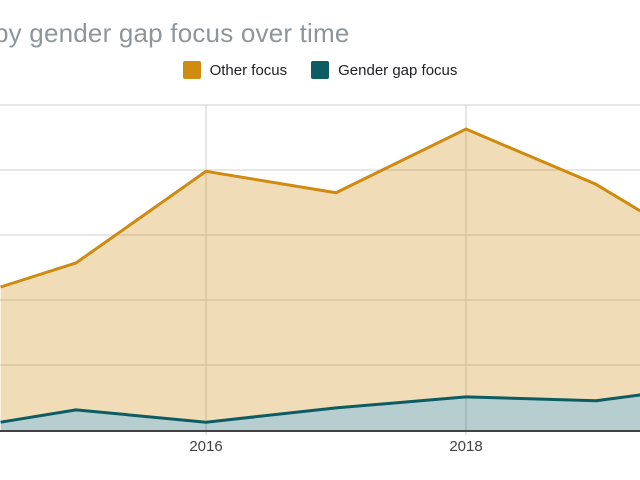 This screenshot has height=480, width=640. Describe the element at coordinates (248, 70) in the screenshot. I see `legend-label: Other focus` at that location.